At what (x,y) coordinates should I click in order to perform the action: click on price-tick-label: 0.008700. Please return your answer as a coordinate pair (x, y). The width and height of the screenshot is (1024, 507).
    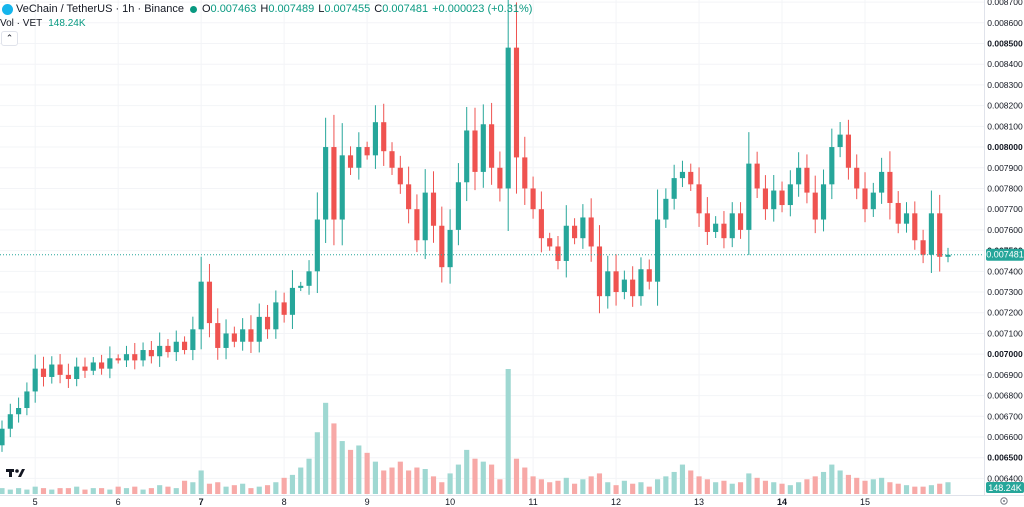
    Looking at the image, I should click on (1005, 3).